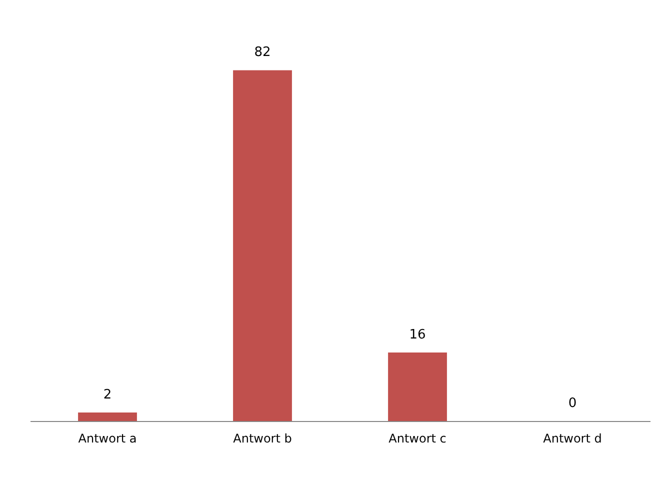 Image resolution: width=666 pixels, height=484 pixels. What do you see at coordinates (572, 403) in the screenshot?
I see `data-label: 0` at bounding box center [572, 403].